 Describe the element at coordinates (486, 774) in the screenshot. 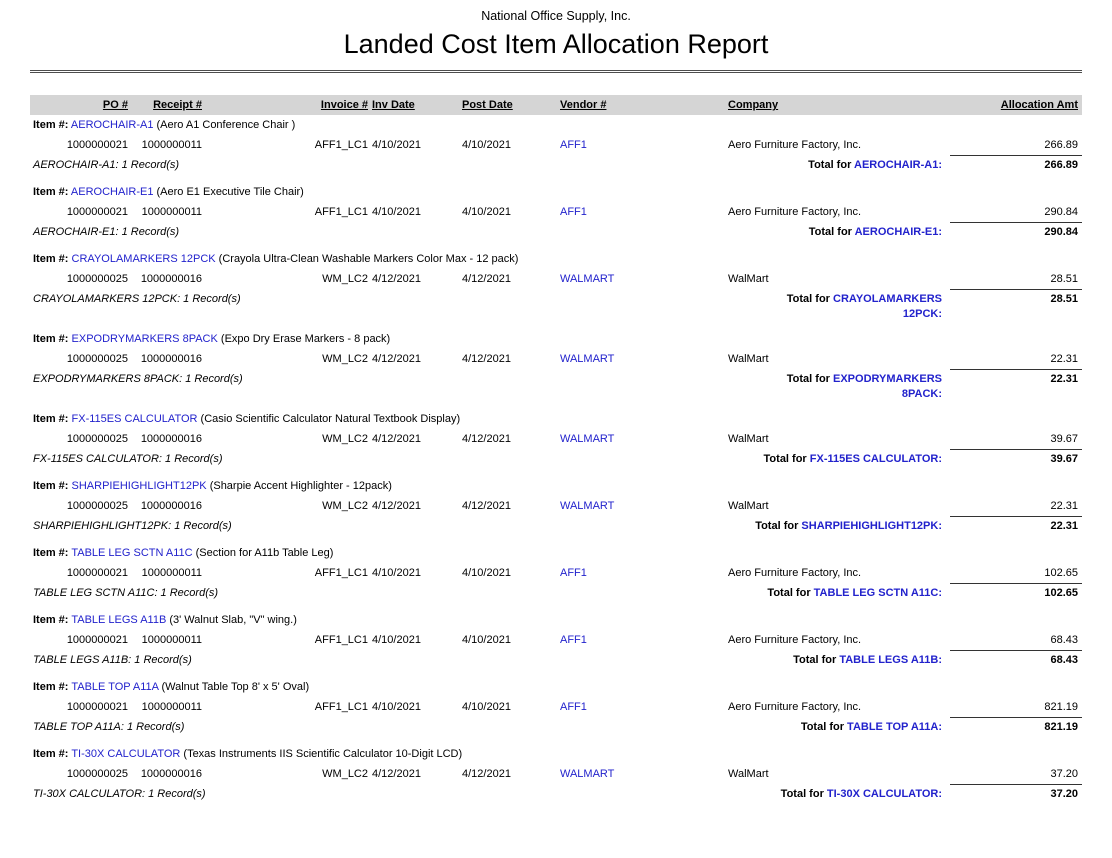

I see `cell-post-date: 4/12/2021` at that location.